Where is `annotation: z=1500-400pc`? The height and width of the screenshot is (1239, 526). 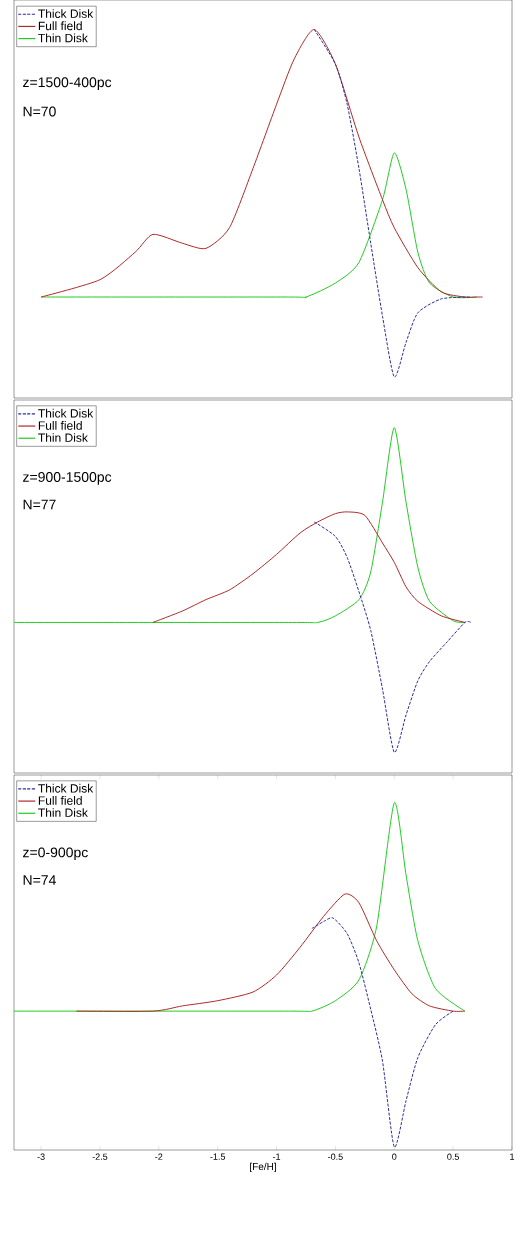 annotation: z=1500-400pc is located at coordinates (67, 83).